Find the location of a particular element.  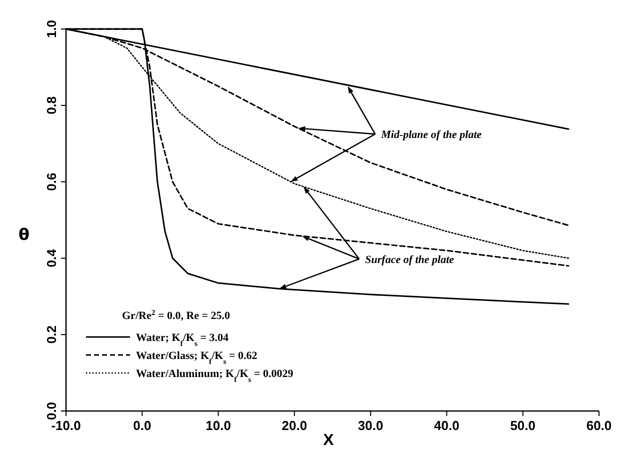

y-tick-label: 0.2 is located at coordinates (51, 335).